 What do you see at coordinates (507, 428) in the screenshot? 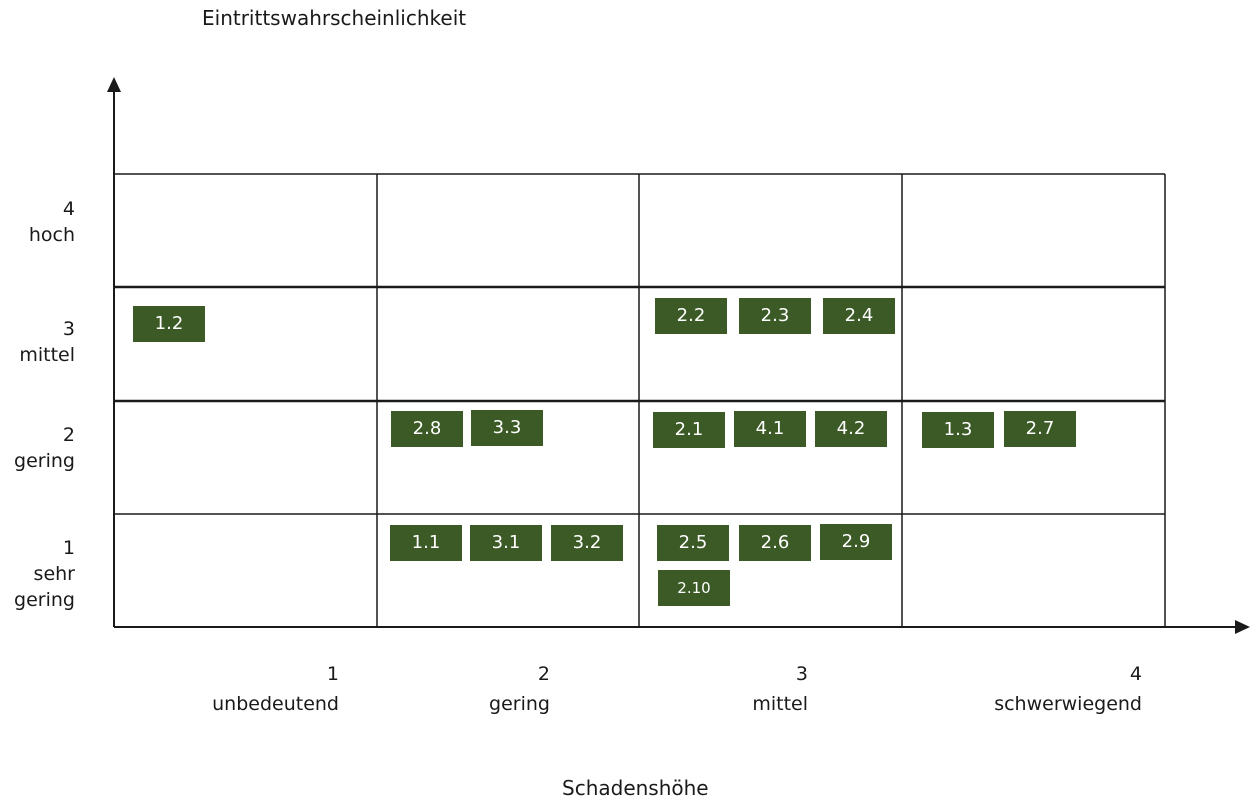
I see `risk-tag-3-3: 3.3` at bounding box center [507, 428].